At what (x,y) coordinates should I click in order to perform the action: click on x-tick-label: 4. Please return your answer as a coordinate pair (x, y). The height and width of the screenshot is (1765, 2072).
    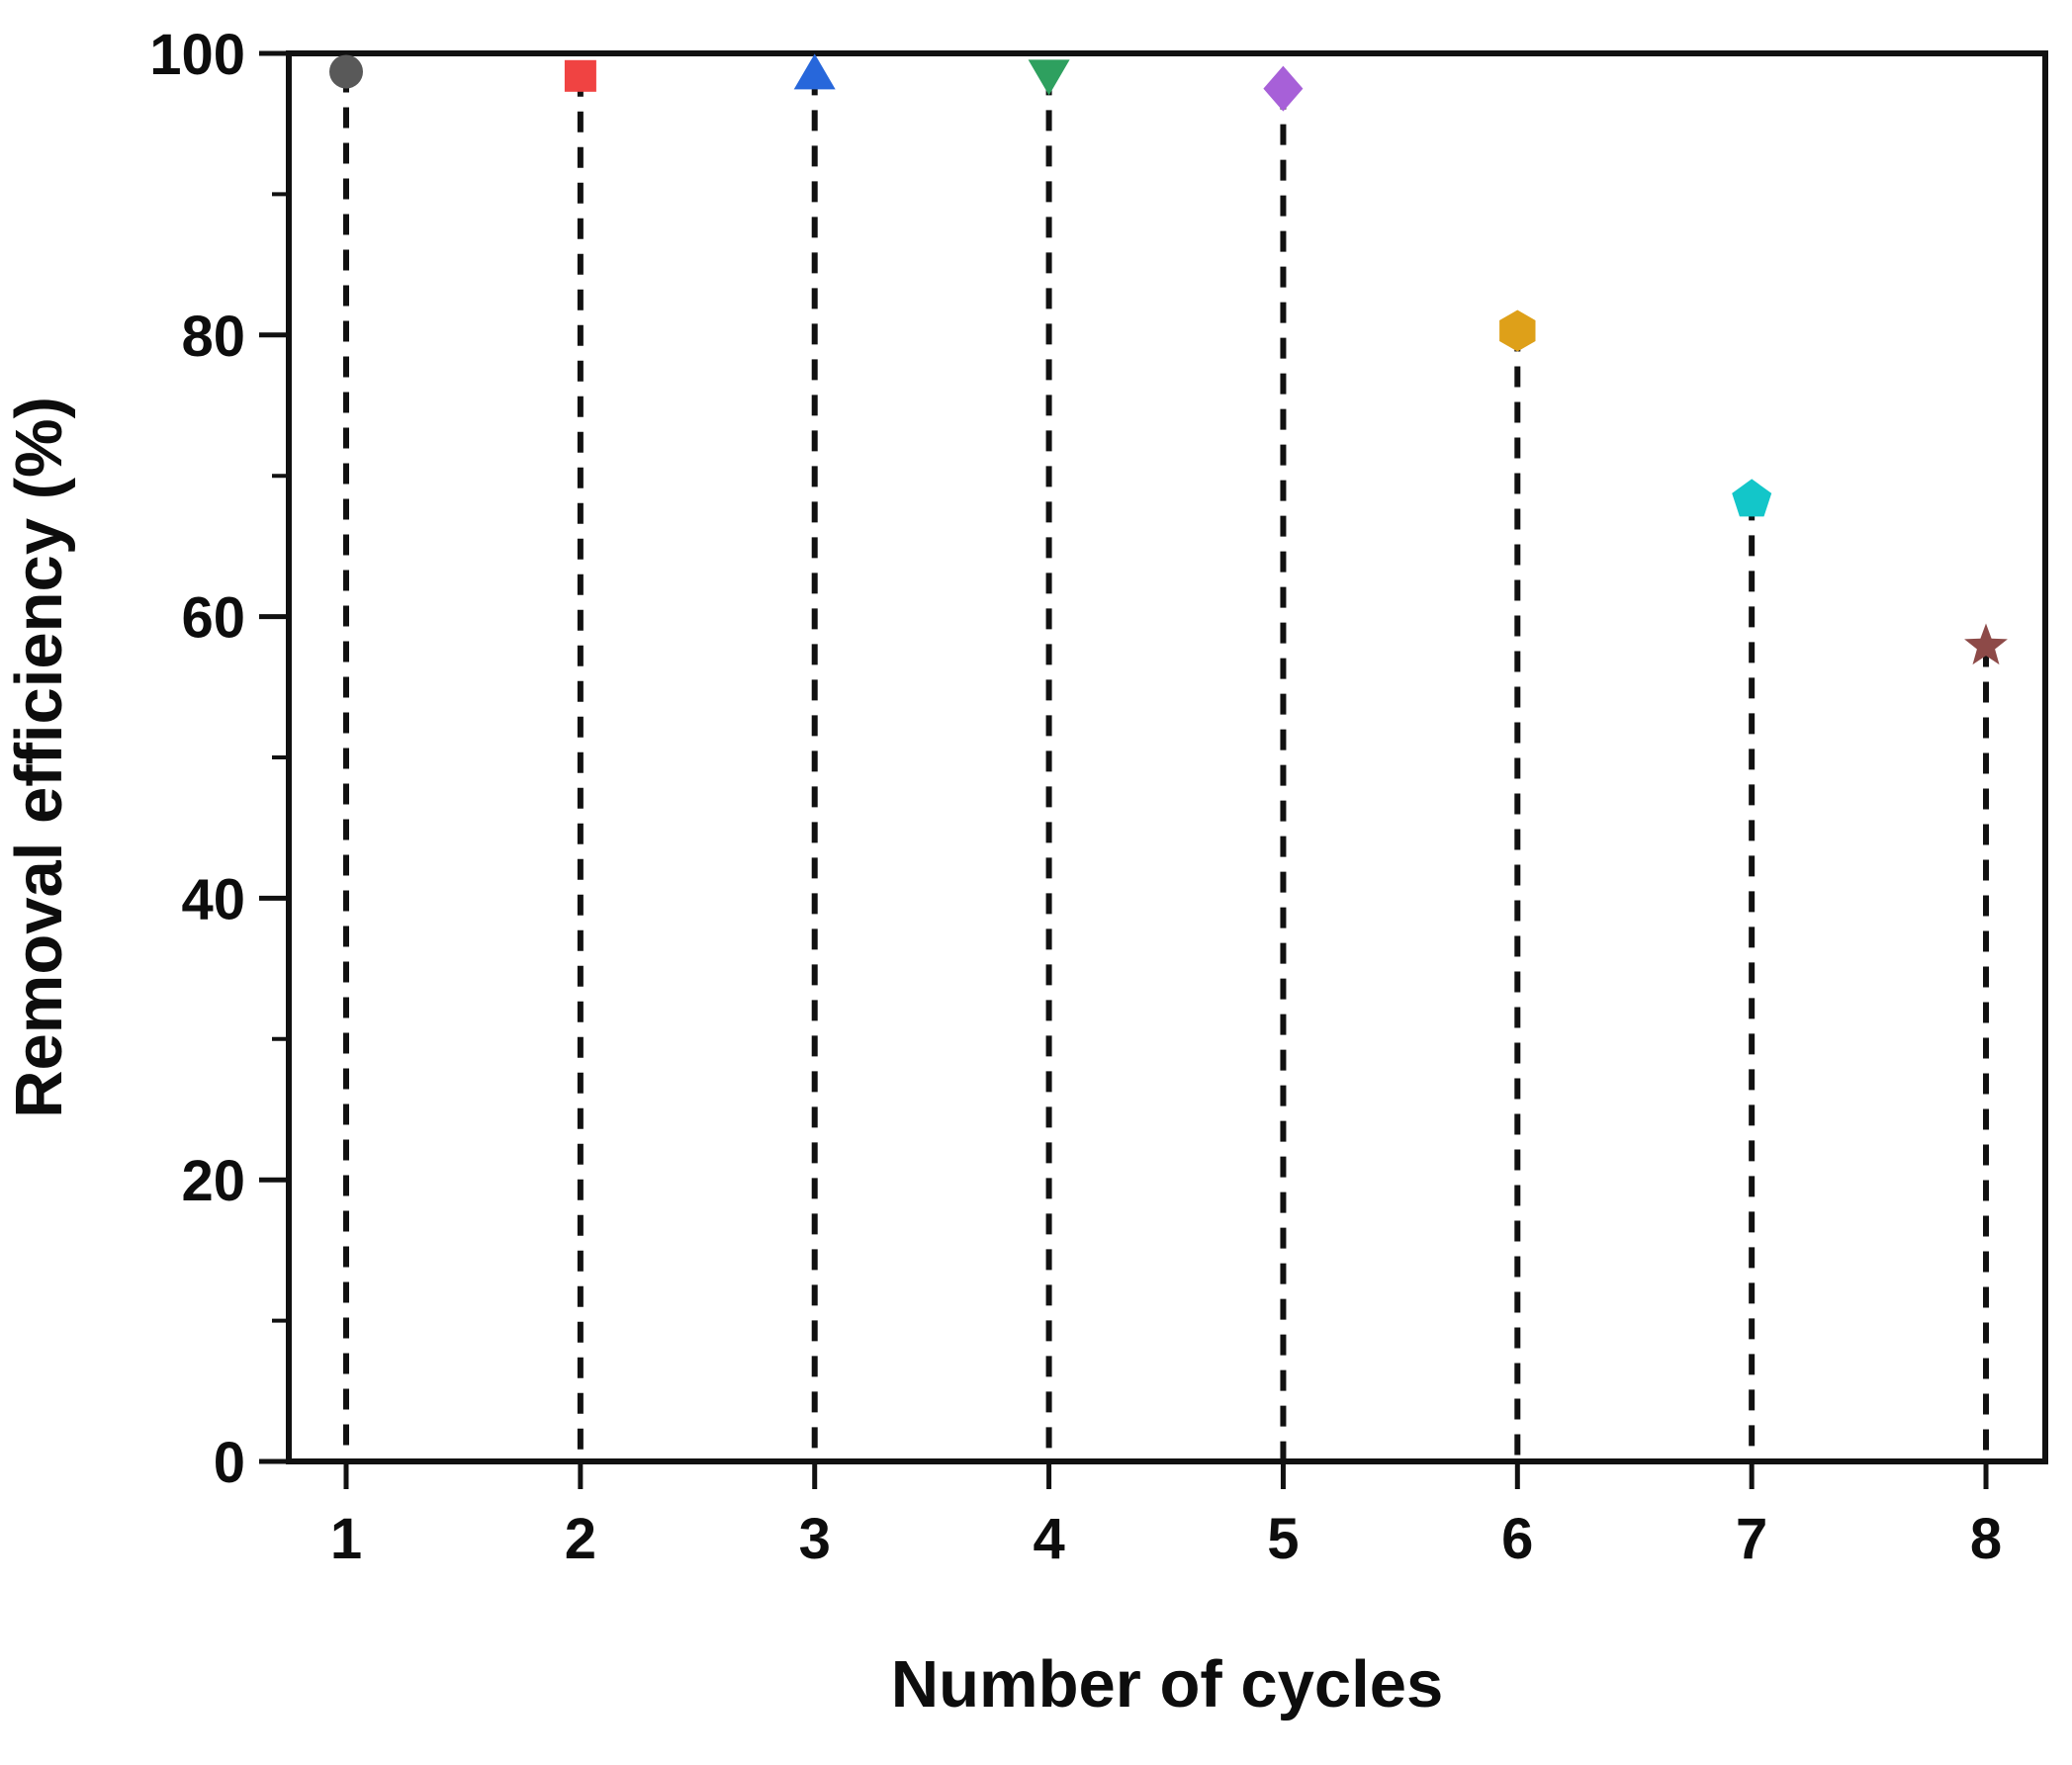
    Looking at the image, I should click on (1048, 1539).